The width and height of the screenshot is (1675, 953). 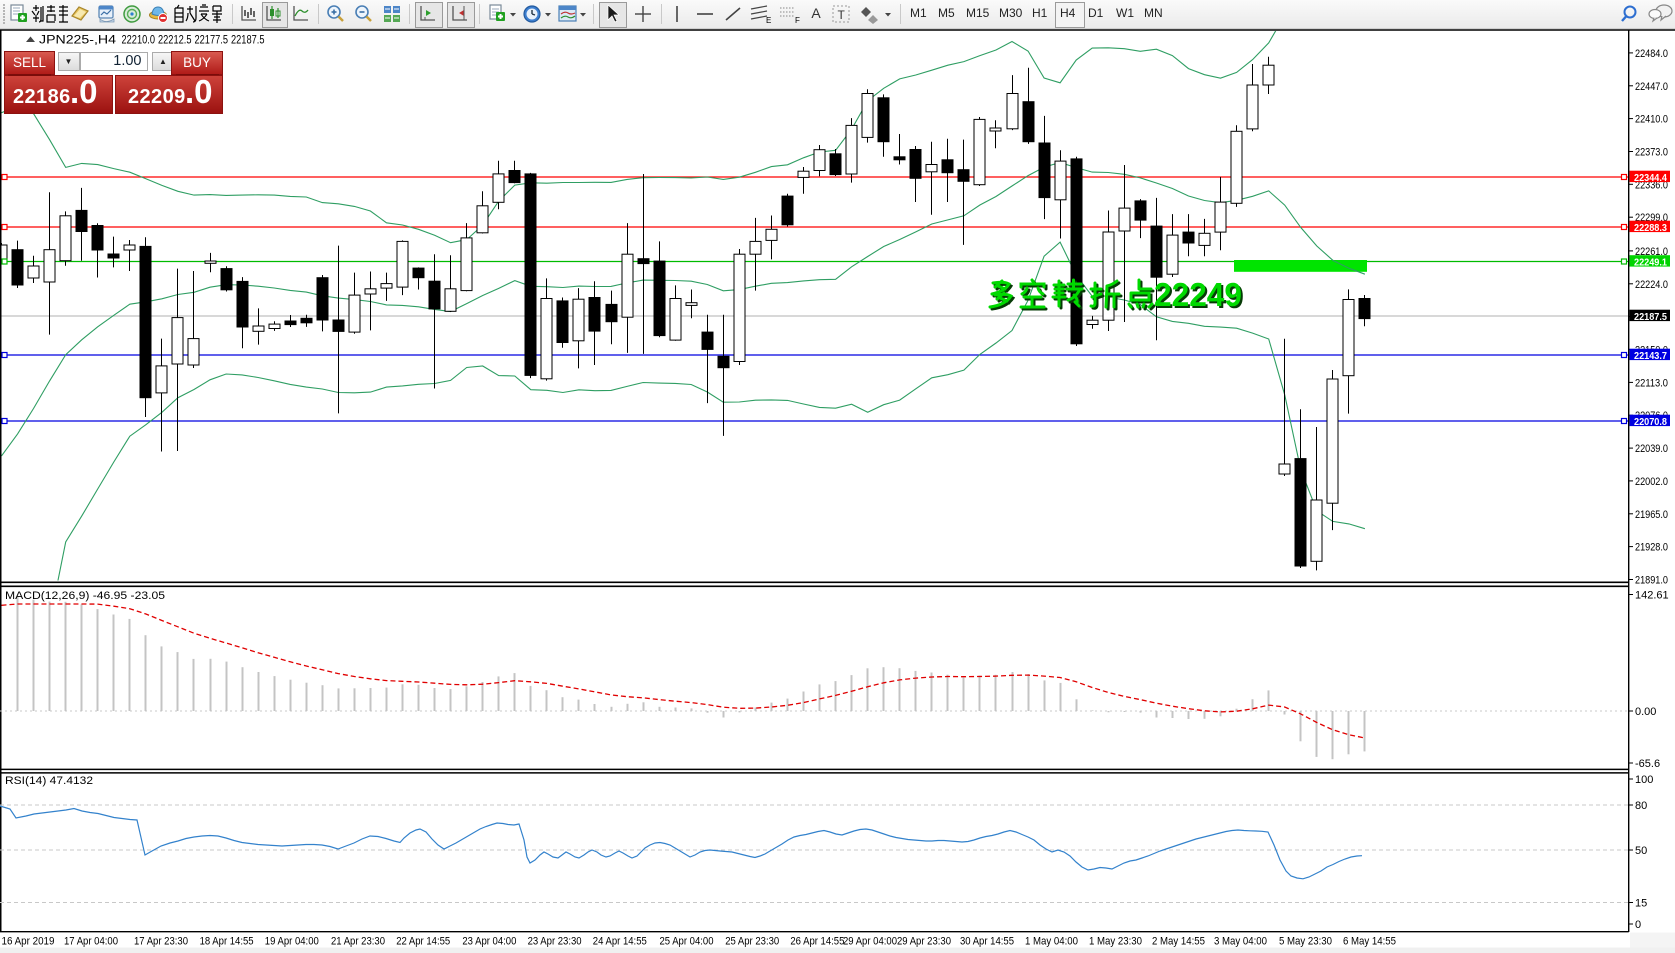 I want to click on svg-text: 21 Apr 23:30, so click(x=358, y=942).